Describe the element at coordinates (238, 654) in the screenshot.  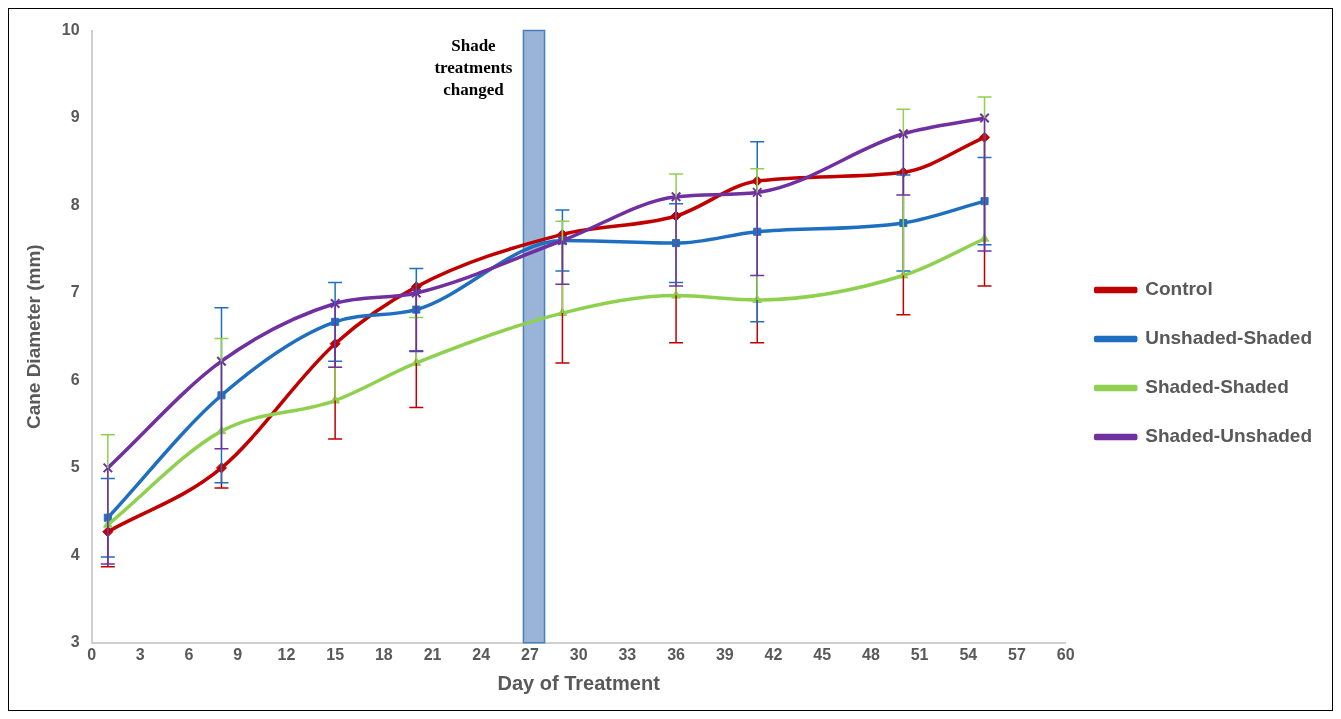
I see `x-tick-label: 9` at that location.